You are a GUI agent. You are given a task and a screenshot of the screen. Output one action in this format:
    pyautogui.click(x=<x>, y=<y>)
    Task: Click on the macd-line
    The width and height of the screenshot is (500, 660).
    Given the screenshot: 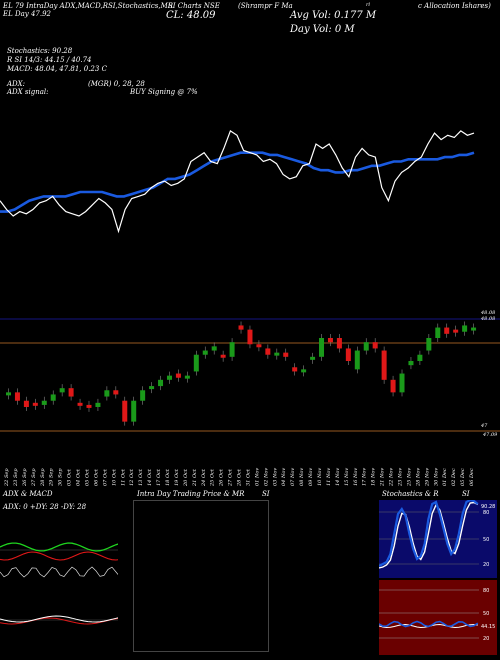 What is the action you would take?
    pyautogui.click(x=59, y=619)
    